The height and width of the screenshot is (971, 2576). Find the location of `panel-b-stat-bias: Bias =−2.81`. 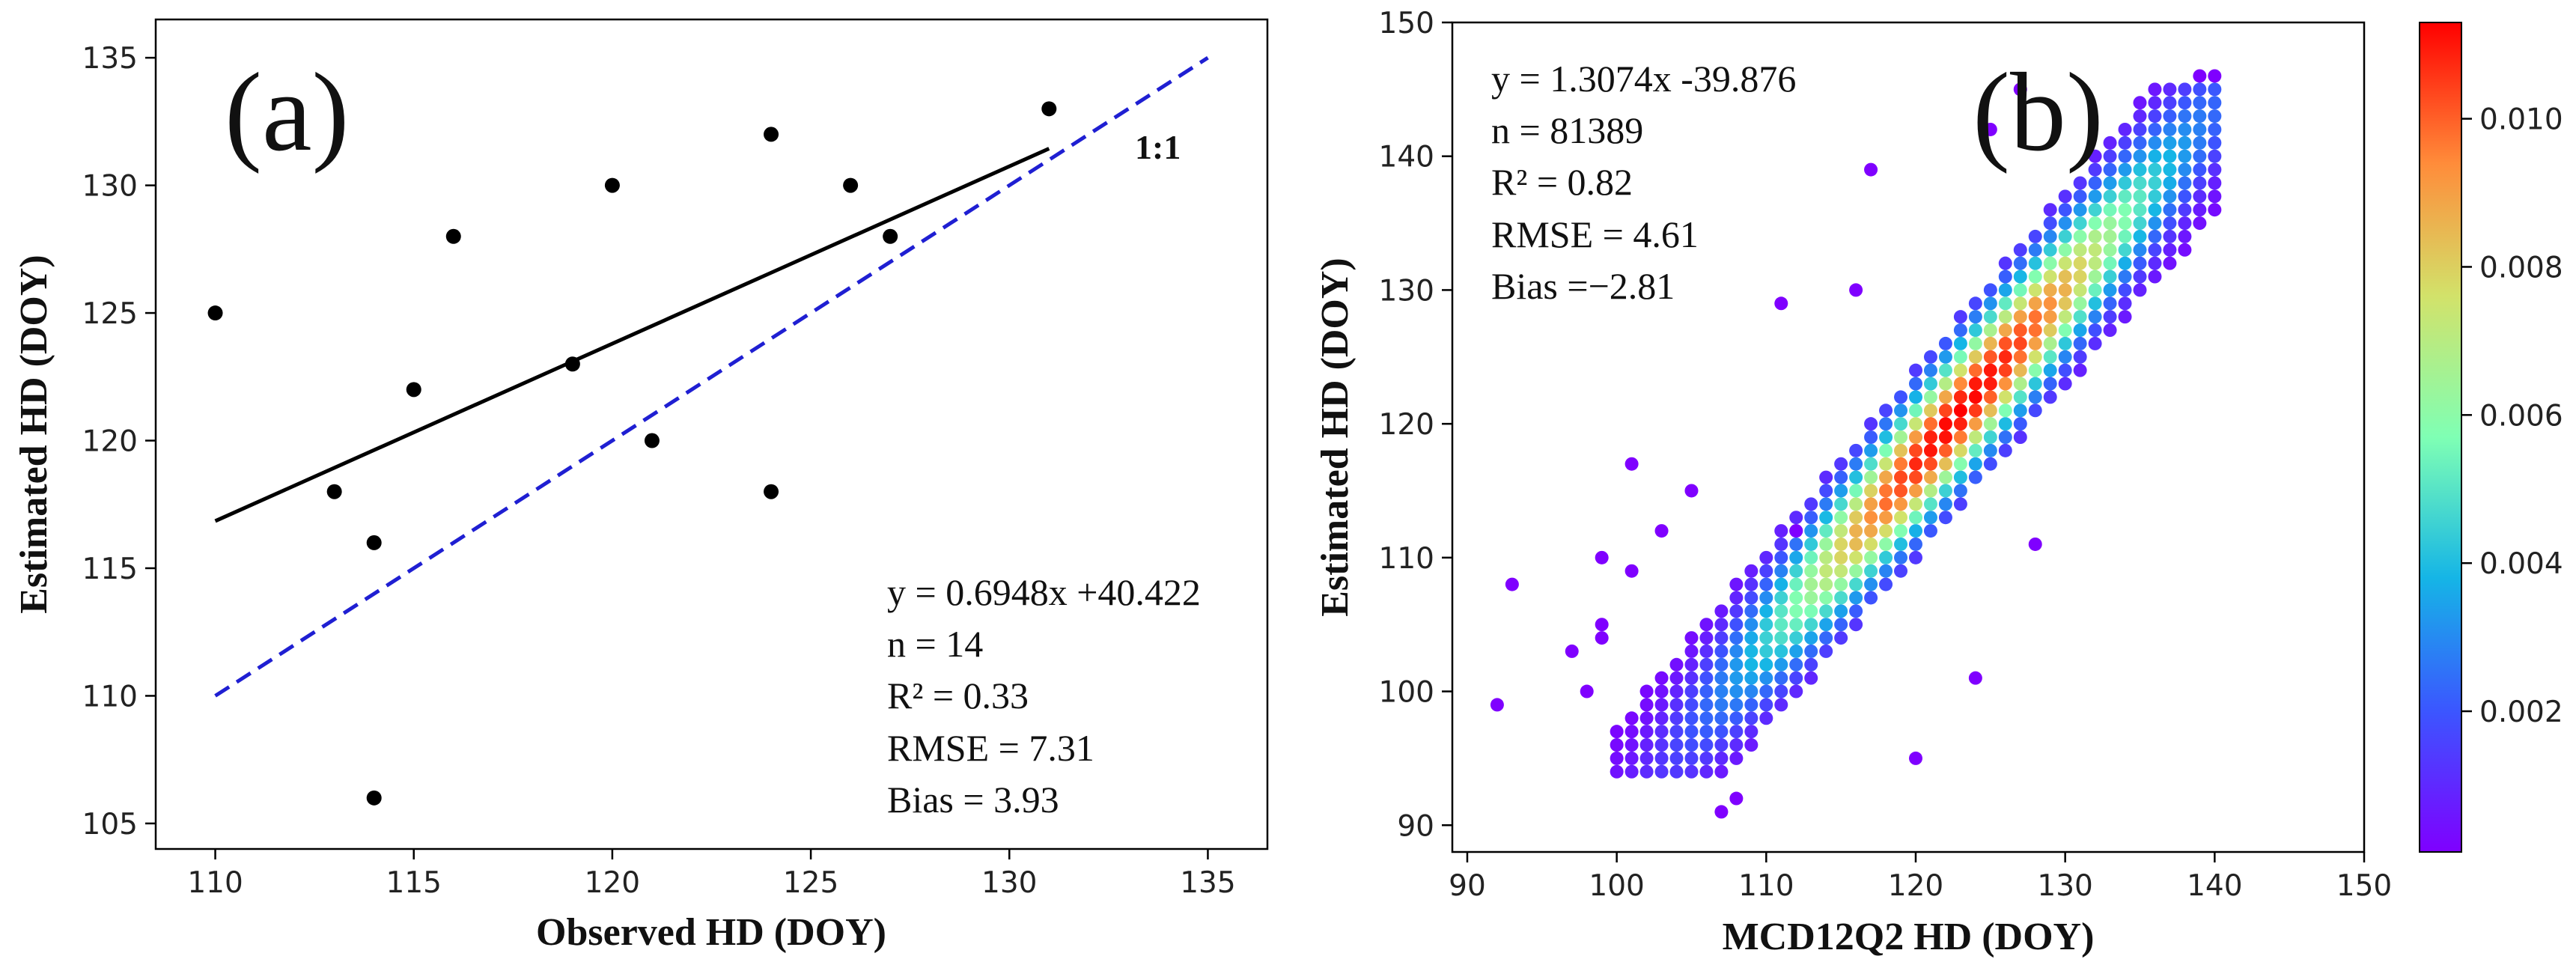

panel-b-stat-bias: Bias =−2.81 is located at coordinates (1583, 286).